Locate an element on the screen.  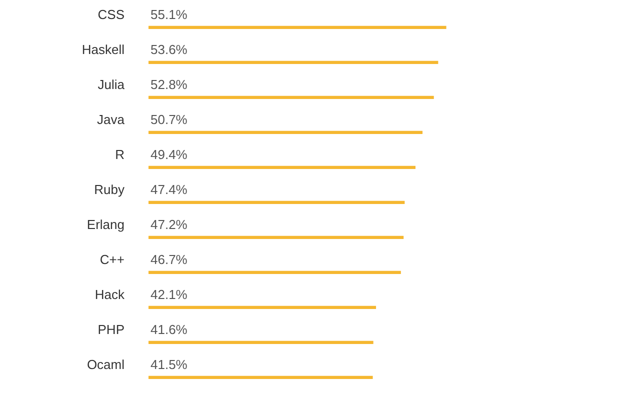
data-label: 53.6% is located at coordinates (169, 49).